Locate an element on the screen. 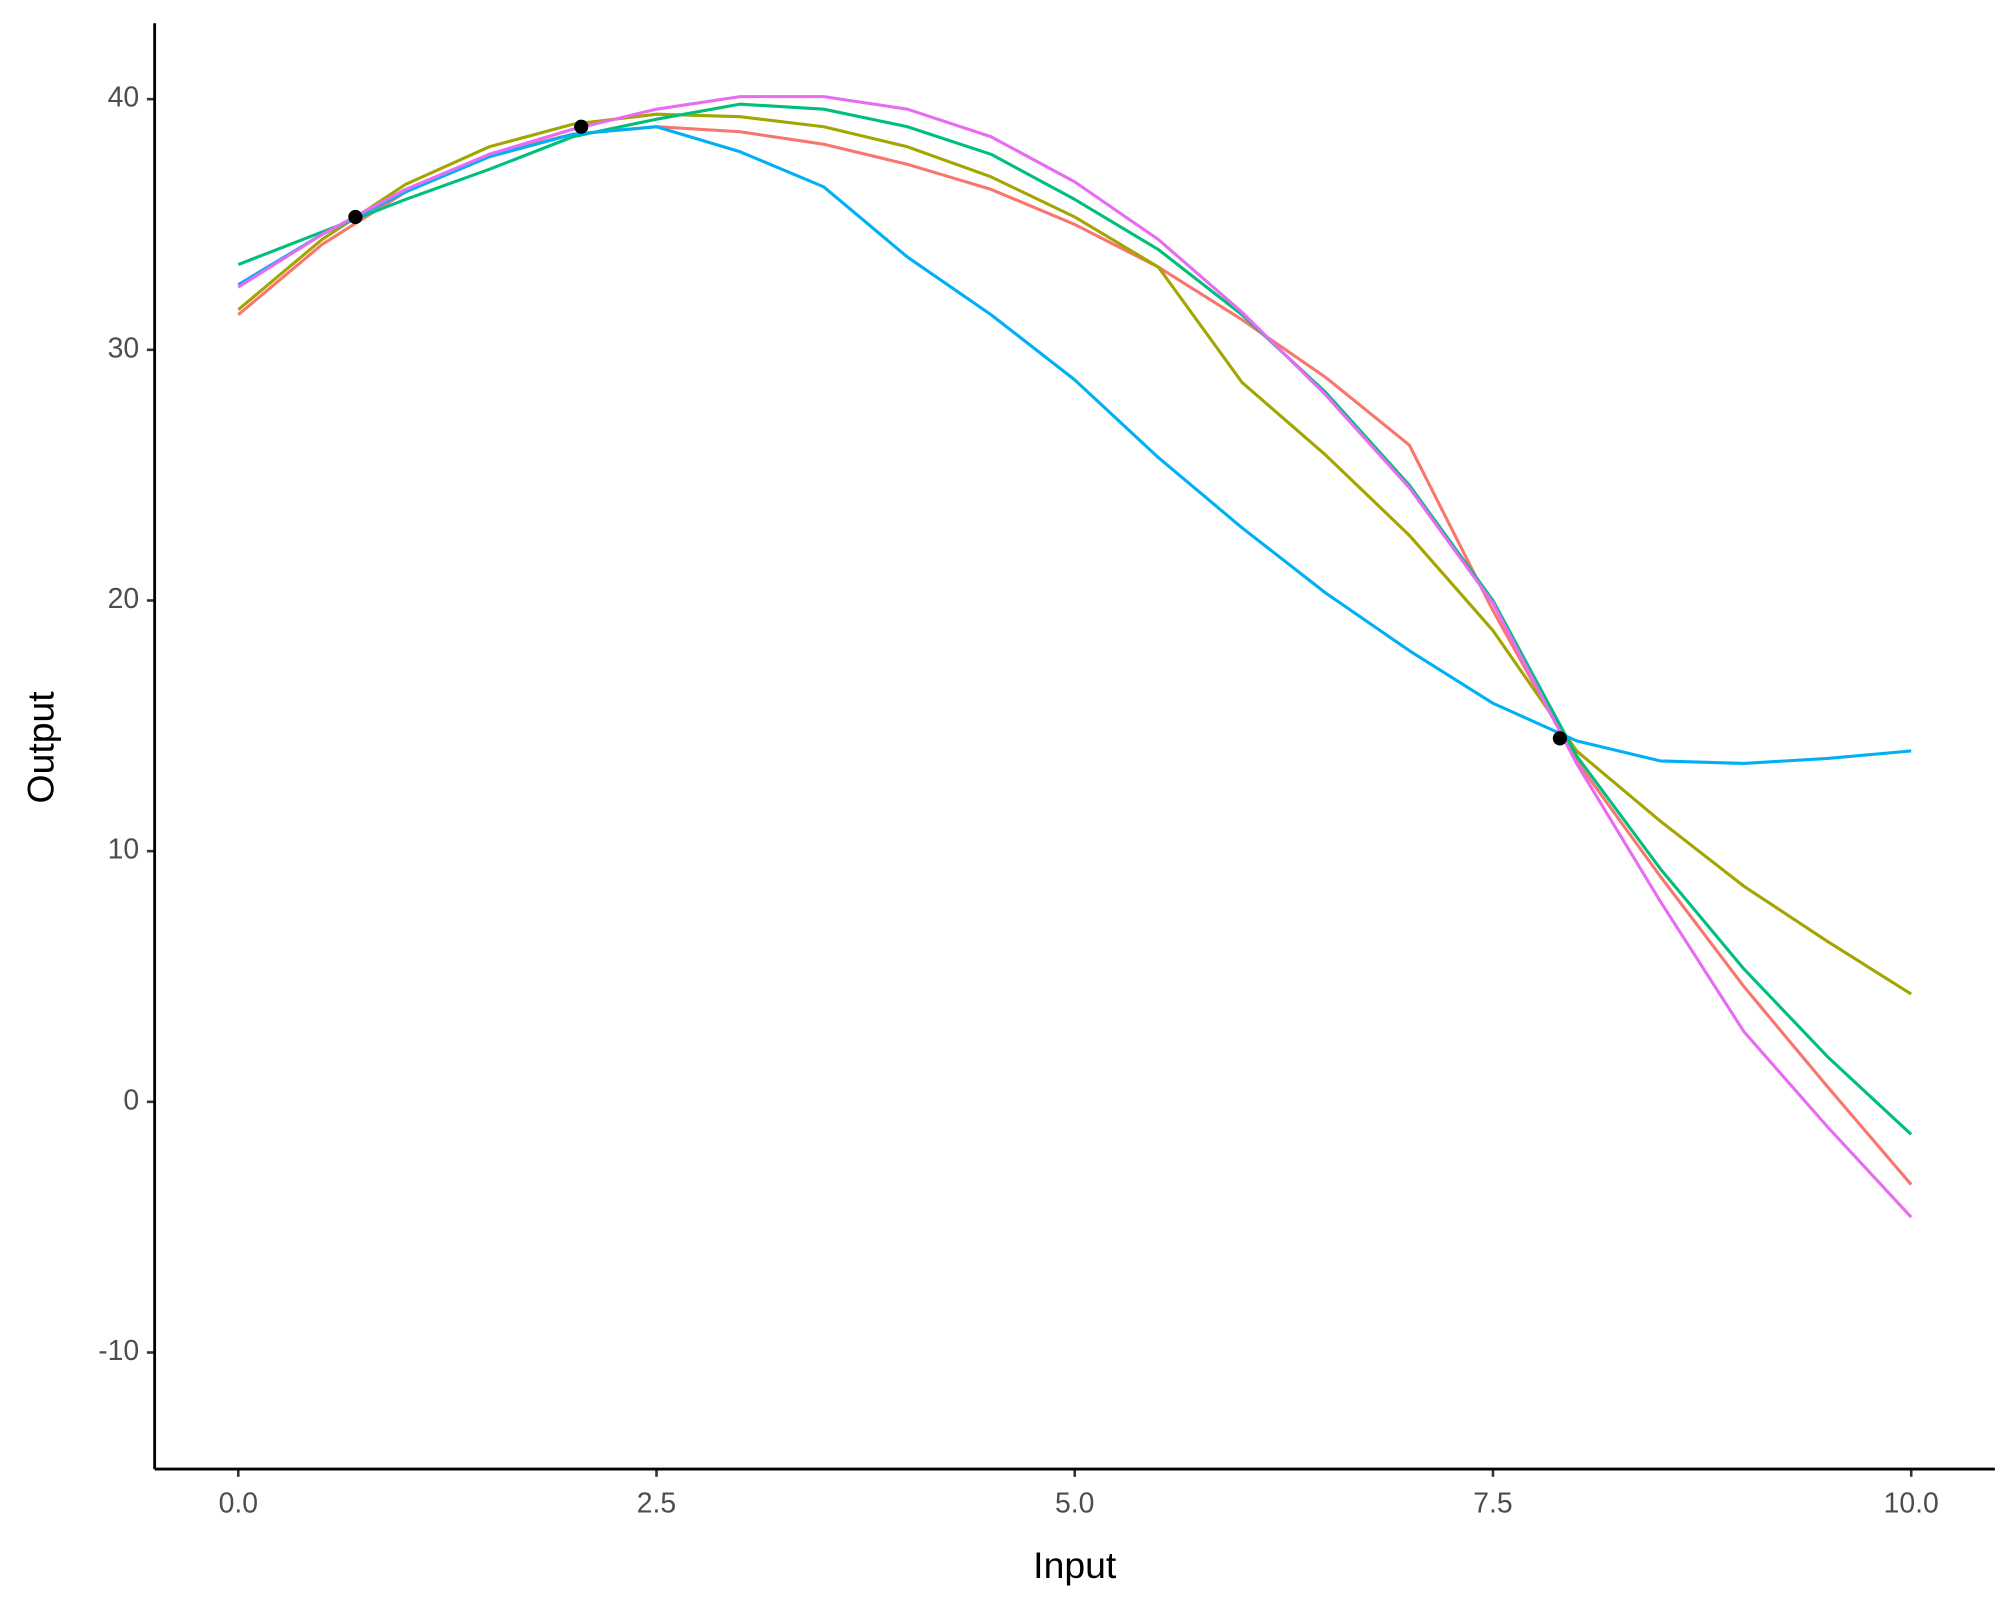 Image resolution: width=2000 pixels, height=1600 pixels. x-tick-label: 7.5 is located at coordinates (1492, 1504).